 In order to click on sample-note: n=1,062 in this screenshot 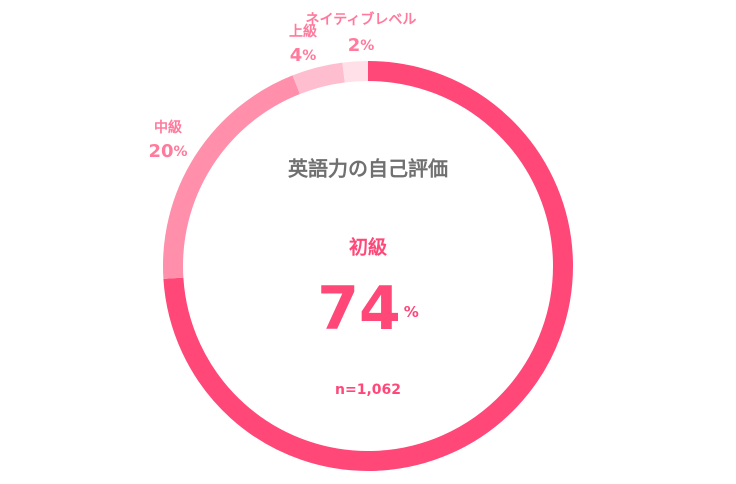, I will do `click(368, 390)`.